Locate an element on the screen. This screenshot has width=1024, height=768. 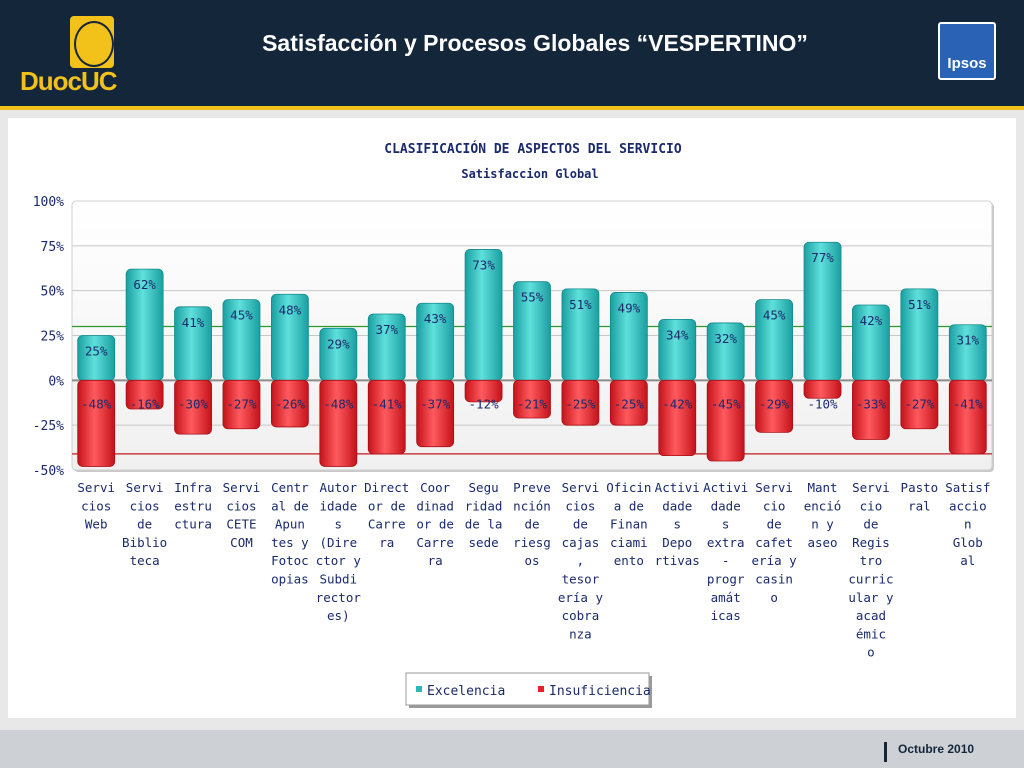
chart-subtitle: Satisfaccion Global is located at coordinates (529, 174).